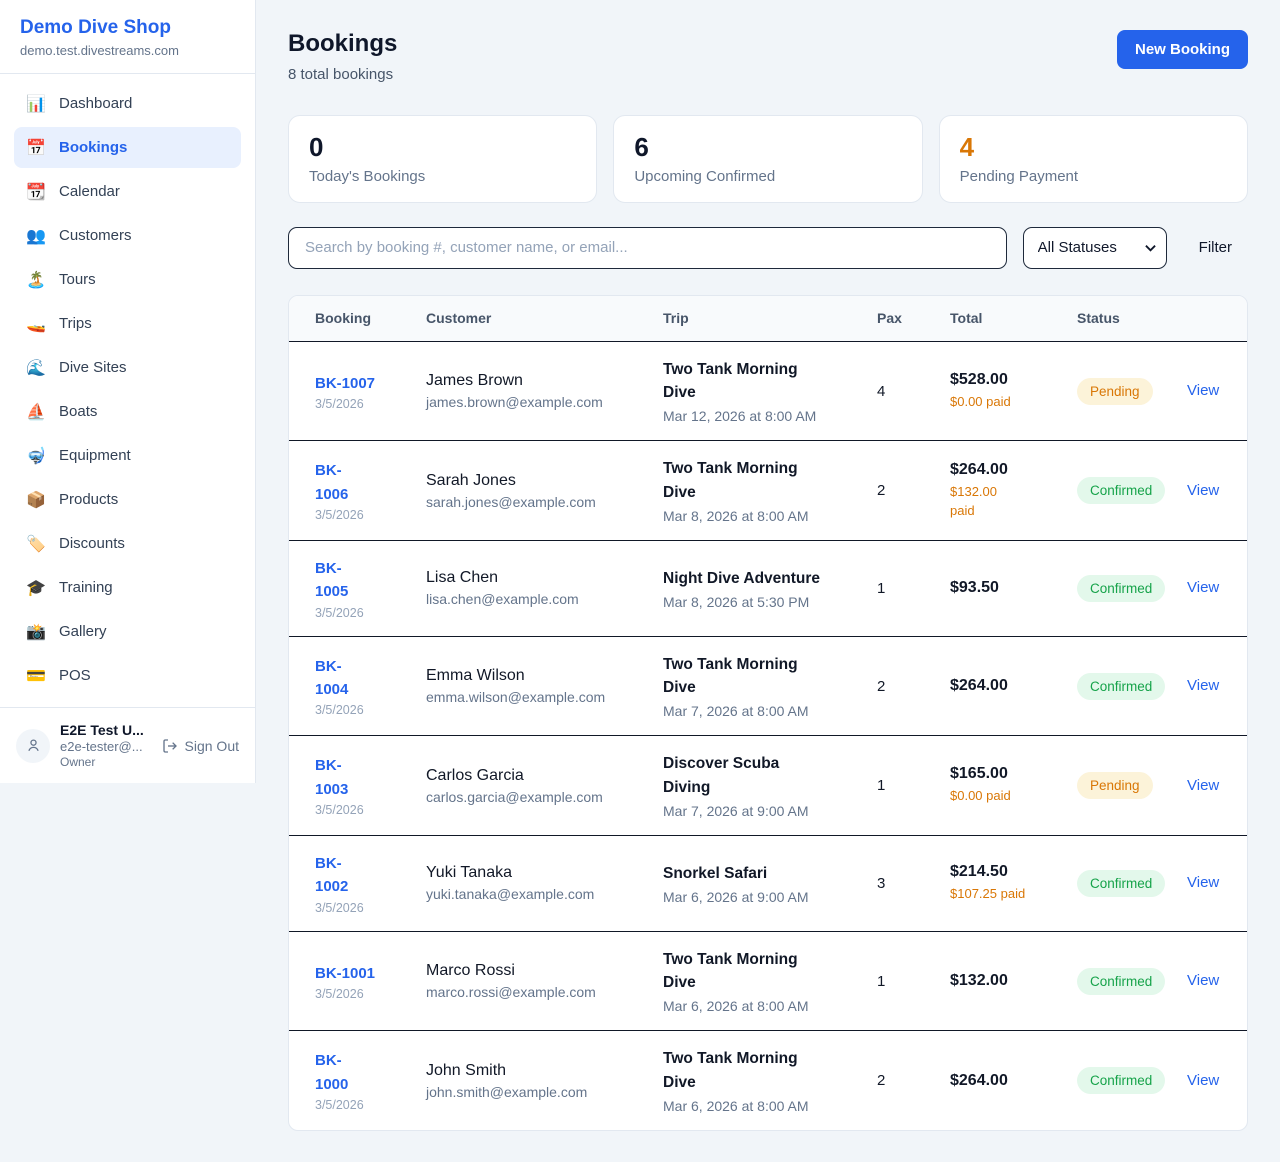 The height and width of the screenshot is (1162, 1280). What do you see at coordinates (979, 379) in the screenshot?
I see `total-amount: $528.00` at bounding box center [979, 379].